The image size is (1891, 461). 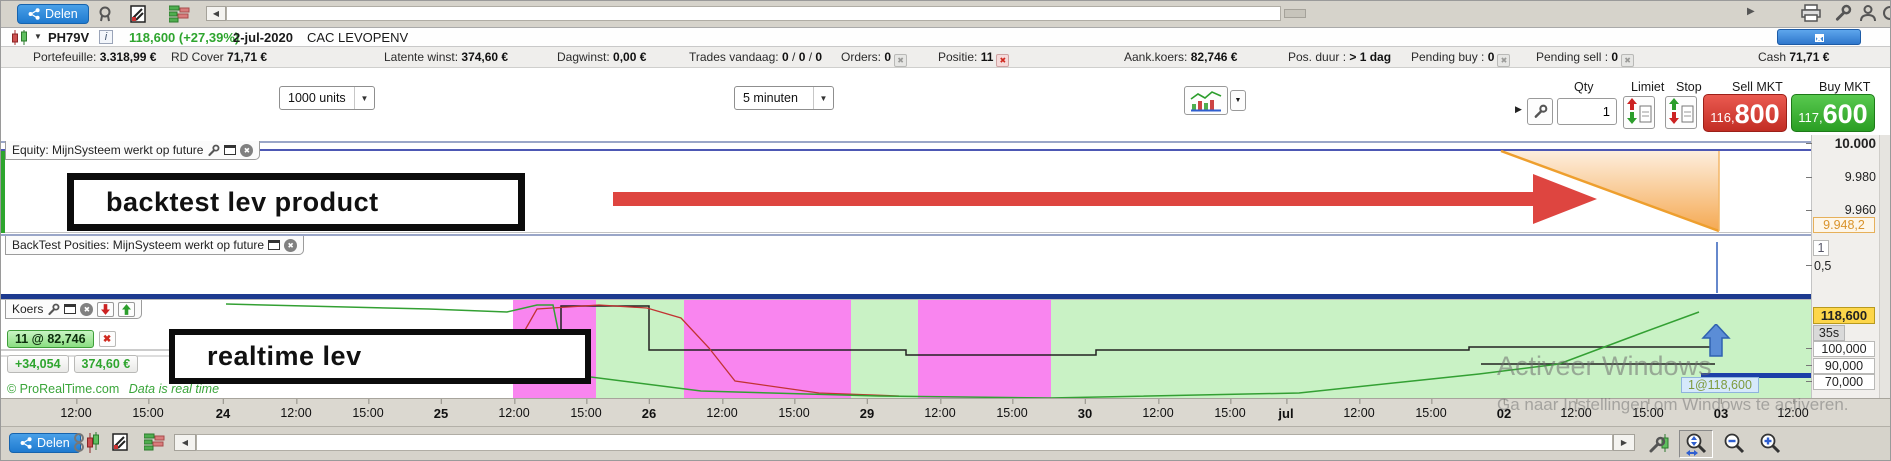 I want to click on buy-price: 600, so click(x=1845, y=114).